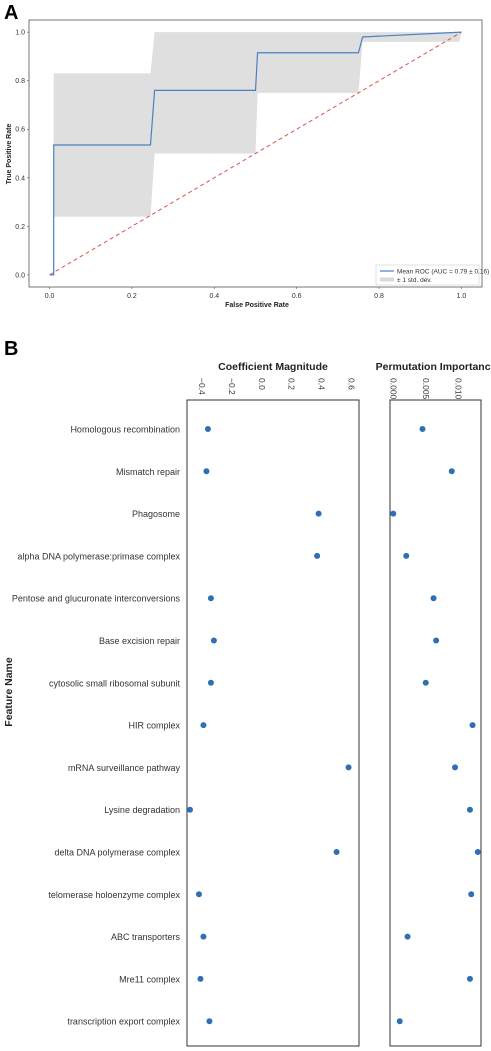  Describe the element at coordinates (256, 293) in the screenshot. I see `roc-x-ticks: 0.0 0.2 0.4 0.6 0.8 1.0` at that location.